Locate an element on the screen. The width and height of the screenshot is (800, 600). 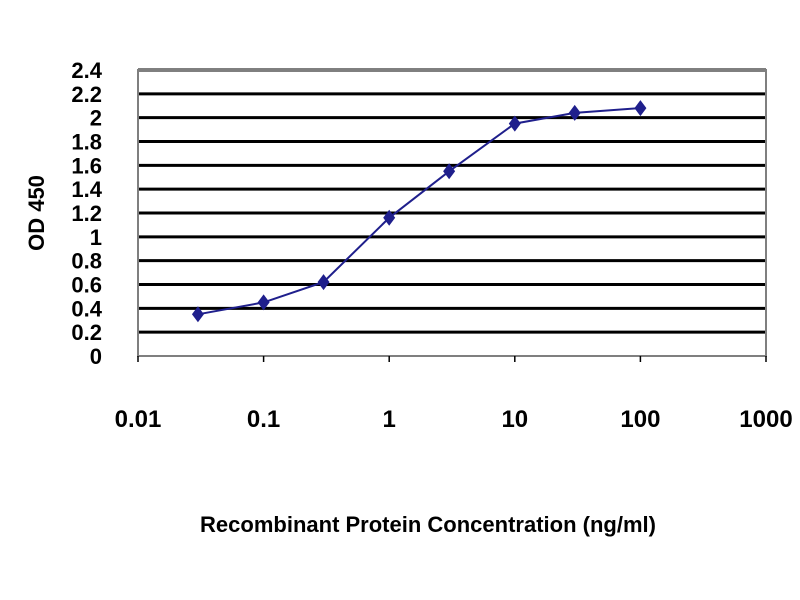
y-tick-label: 1.8 is located at coordinates (86, 142).